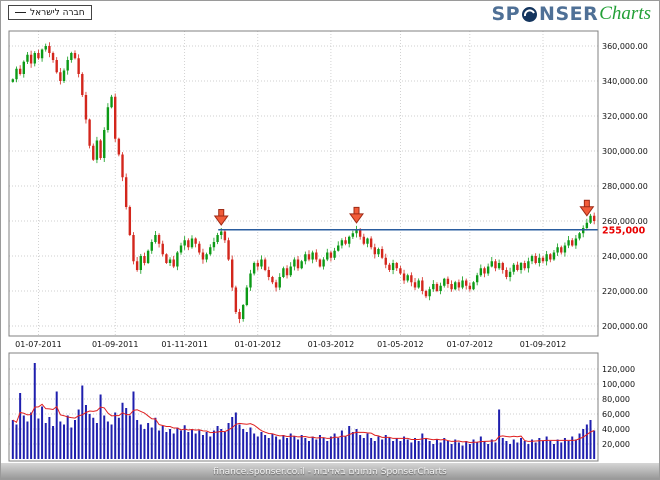 The height and width of the screenshot is (480, 660). I want to click on svg-text: 01-11-2011, so click(184, 344).